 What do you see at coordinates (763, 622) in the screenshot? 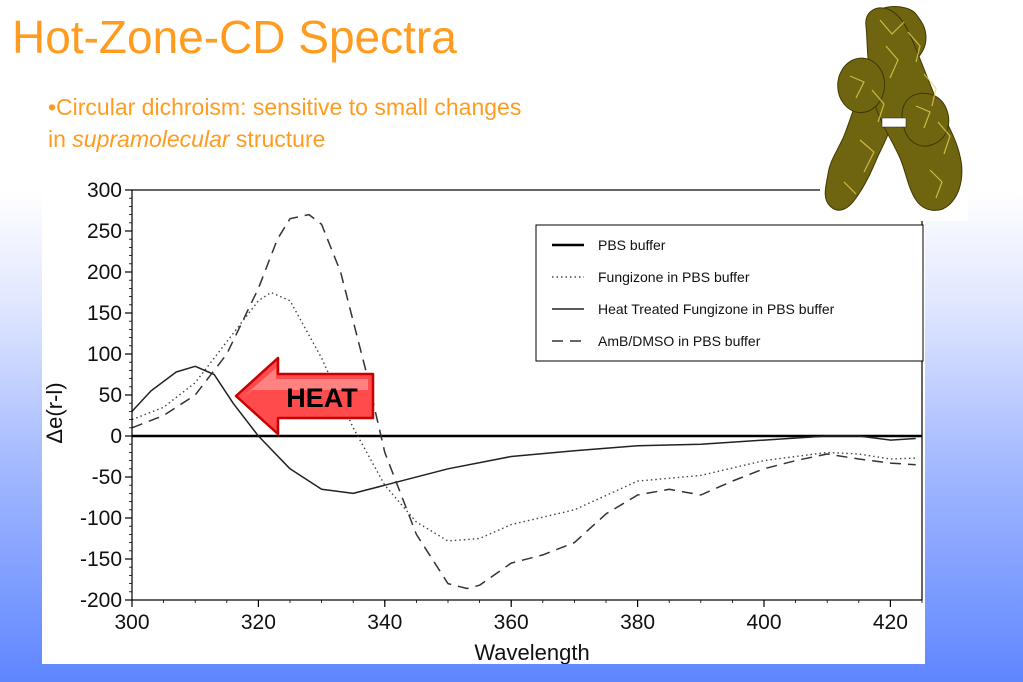
I see `x-tick-label: 400` at bounding box center [763, 622].